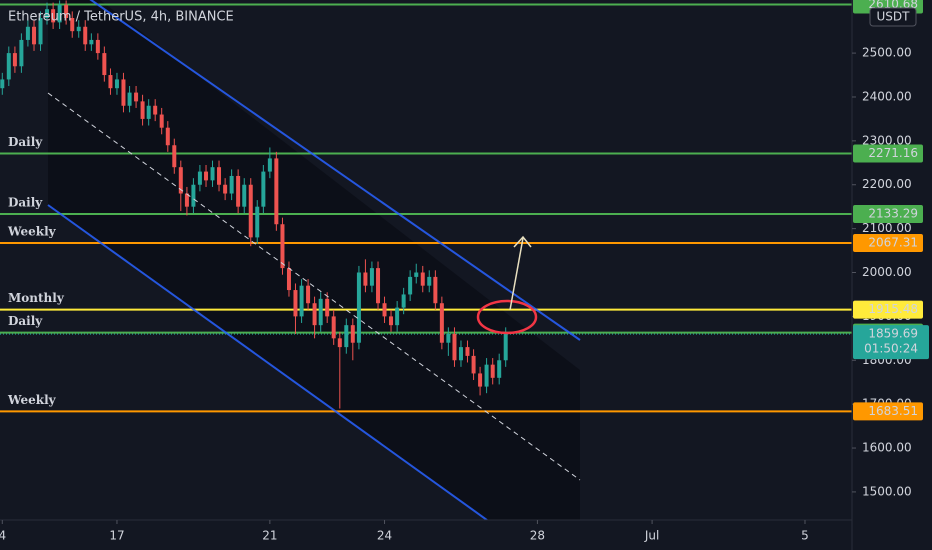 The image size is (932, 550). I want to click on currency-badge, so click(893, 17).